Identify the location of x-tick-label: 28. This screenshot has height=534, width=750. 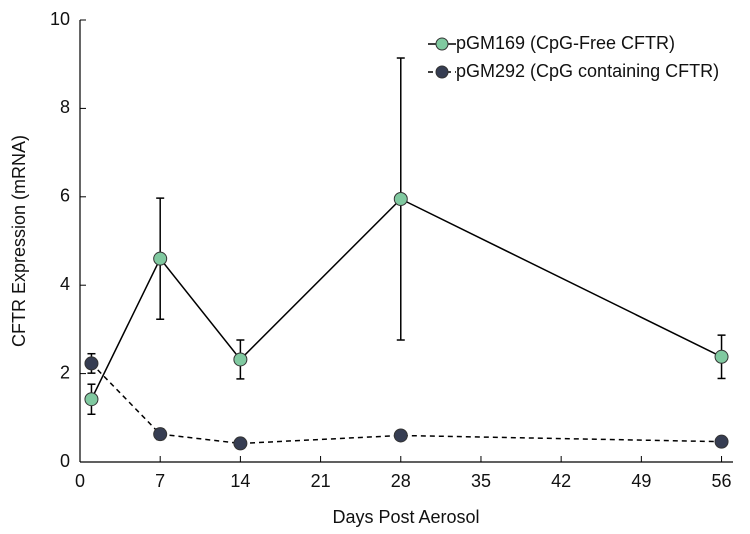
(401, 481).